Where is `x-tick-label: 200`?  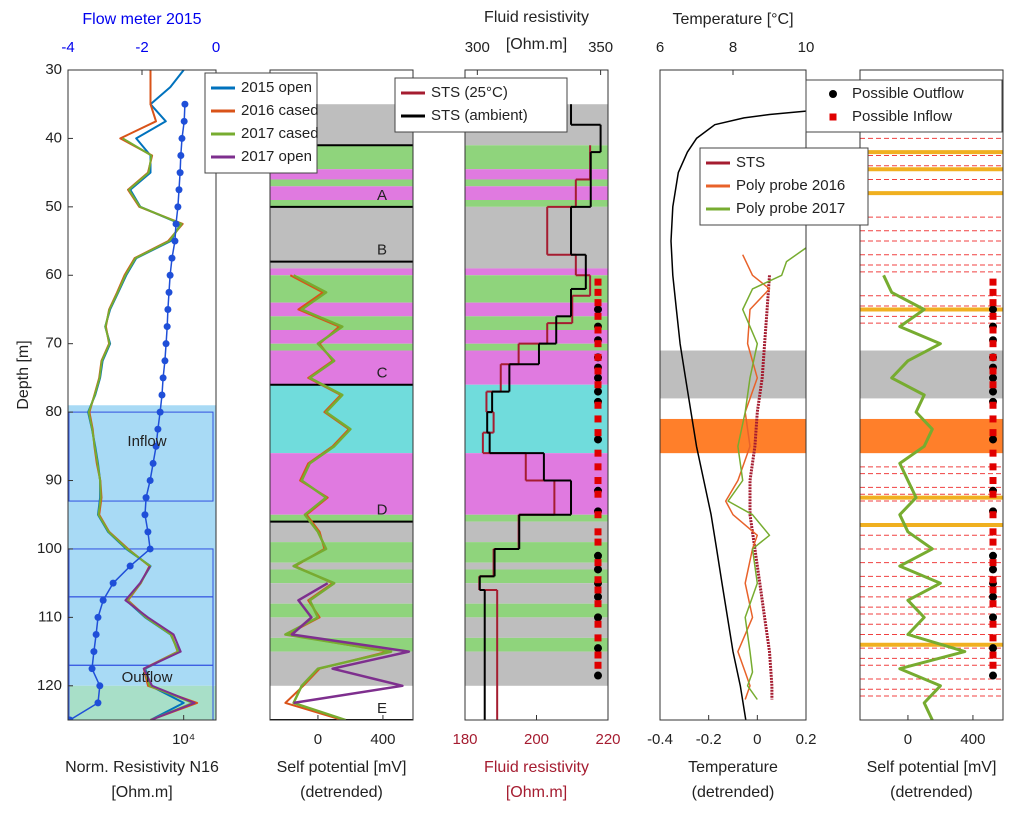 x-tick-label: 200 is located at coordinates (536, 739).